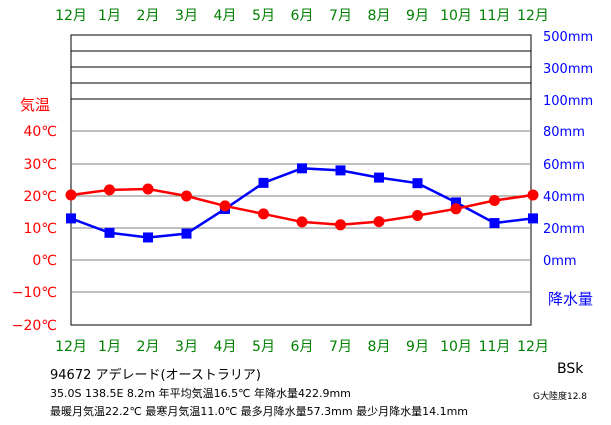 This screenshot has width=611, height=425. Describe the element at coordinates (495, 347) in the screenshot. I see `month-label-bottom: 11月` at that location.